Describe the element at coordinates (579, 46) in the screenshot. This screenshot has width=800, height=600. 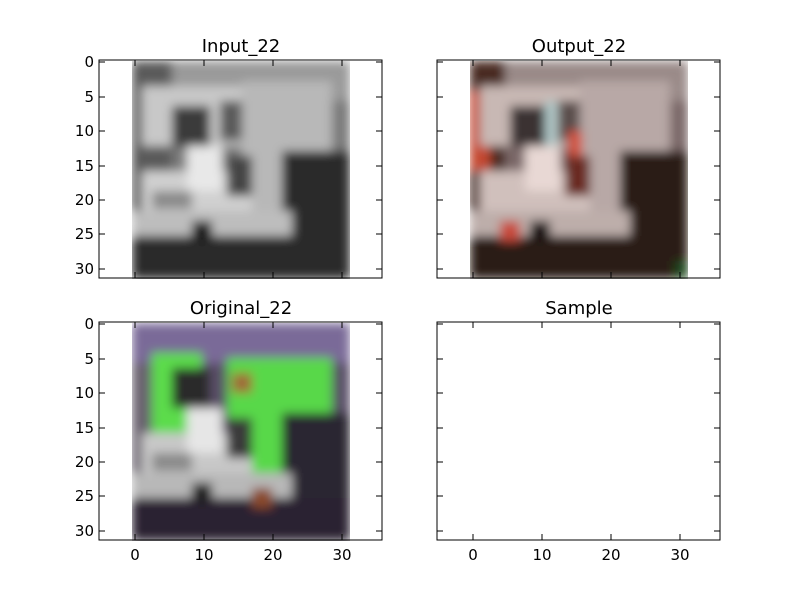
I see `panel-title: Output_22` at that location.